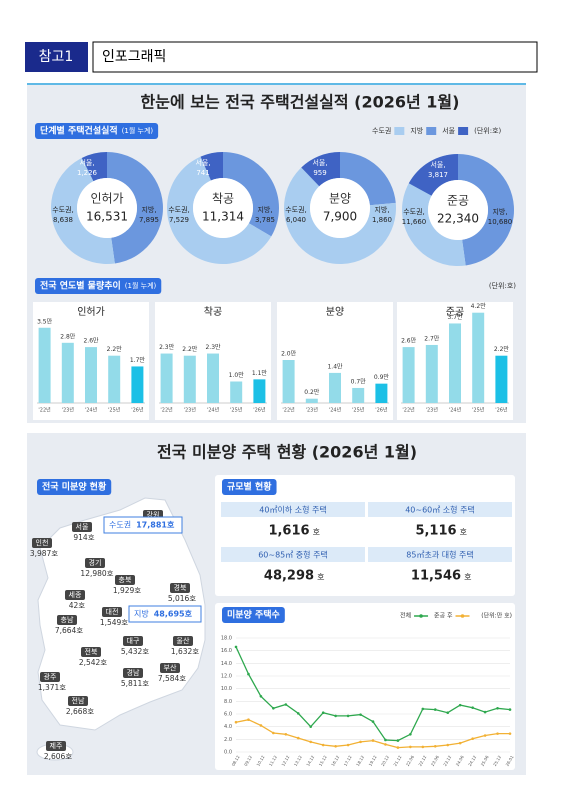 This screenshot has height=787, width=574. What do you see at coordinates (432, 410) in the screenshot?
I see `x-tick-label: '23년` at bounding box center [432, 410].